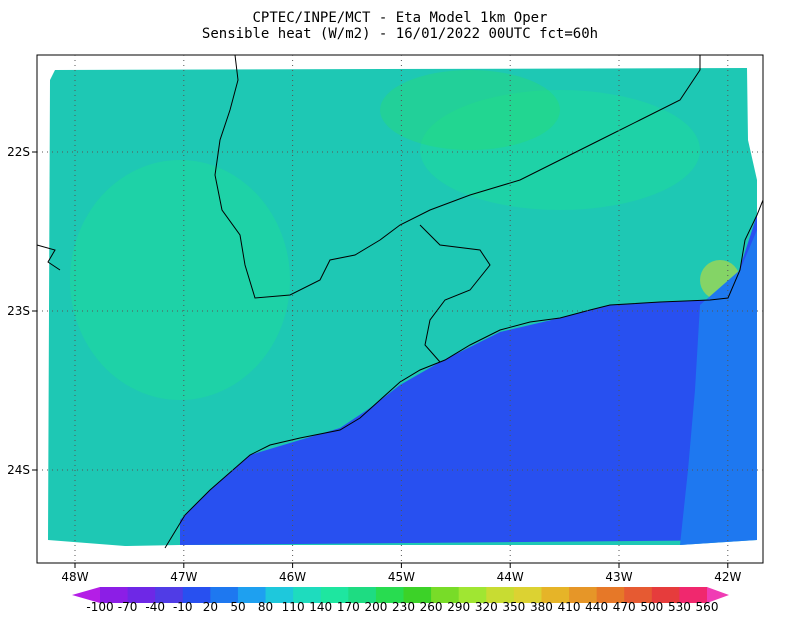 The image size is (800, 622). I want to click on colorbar-label: 560, so click(707, 607).